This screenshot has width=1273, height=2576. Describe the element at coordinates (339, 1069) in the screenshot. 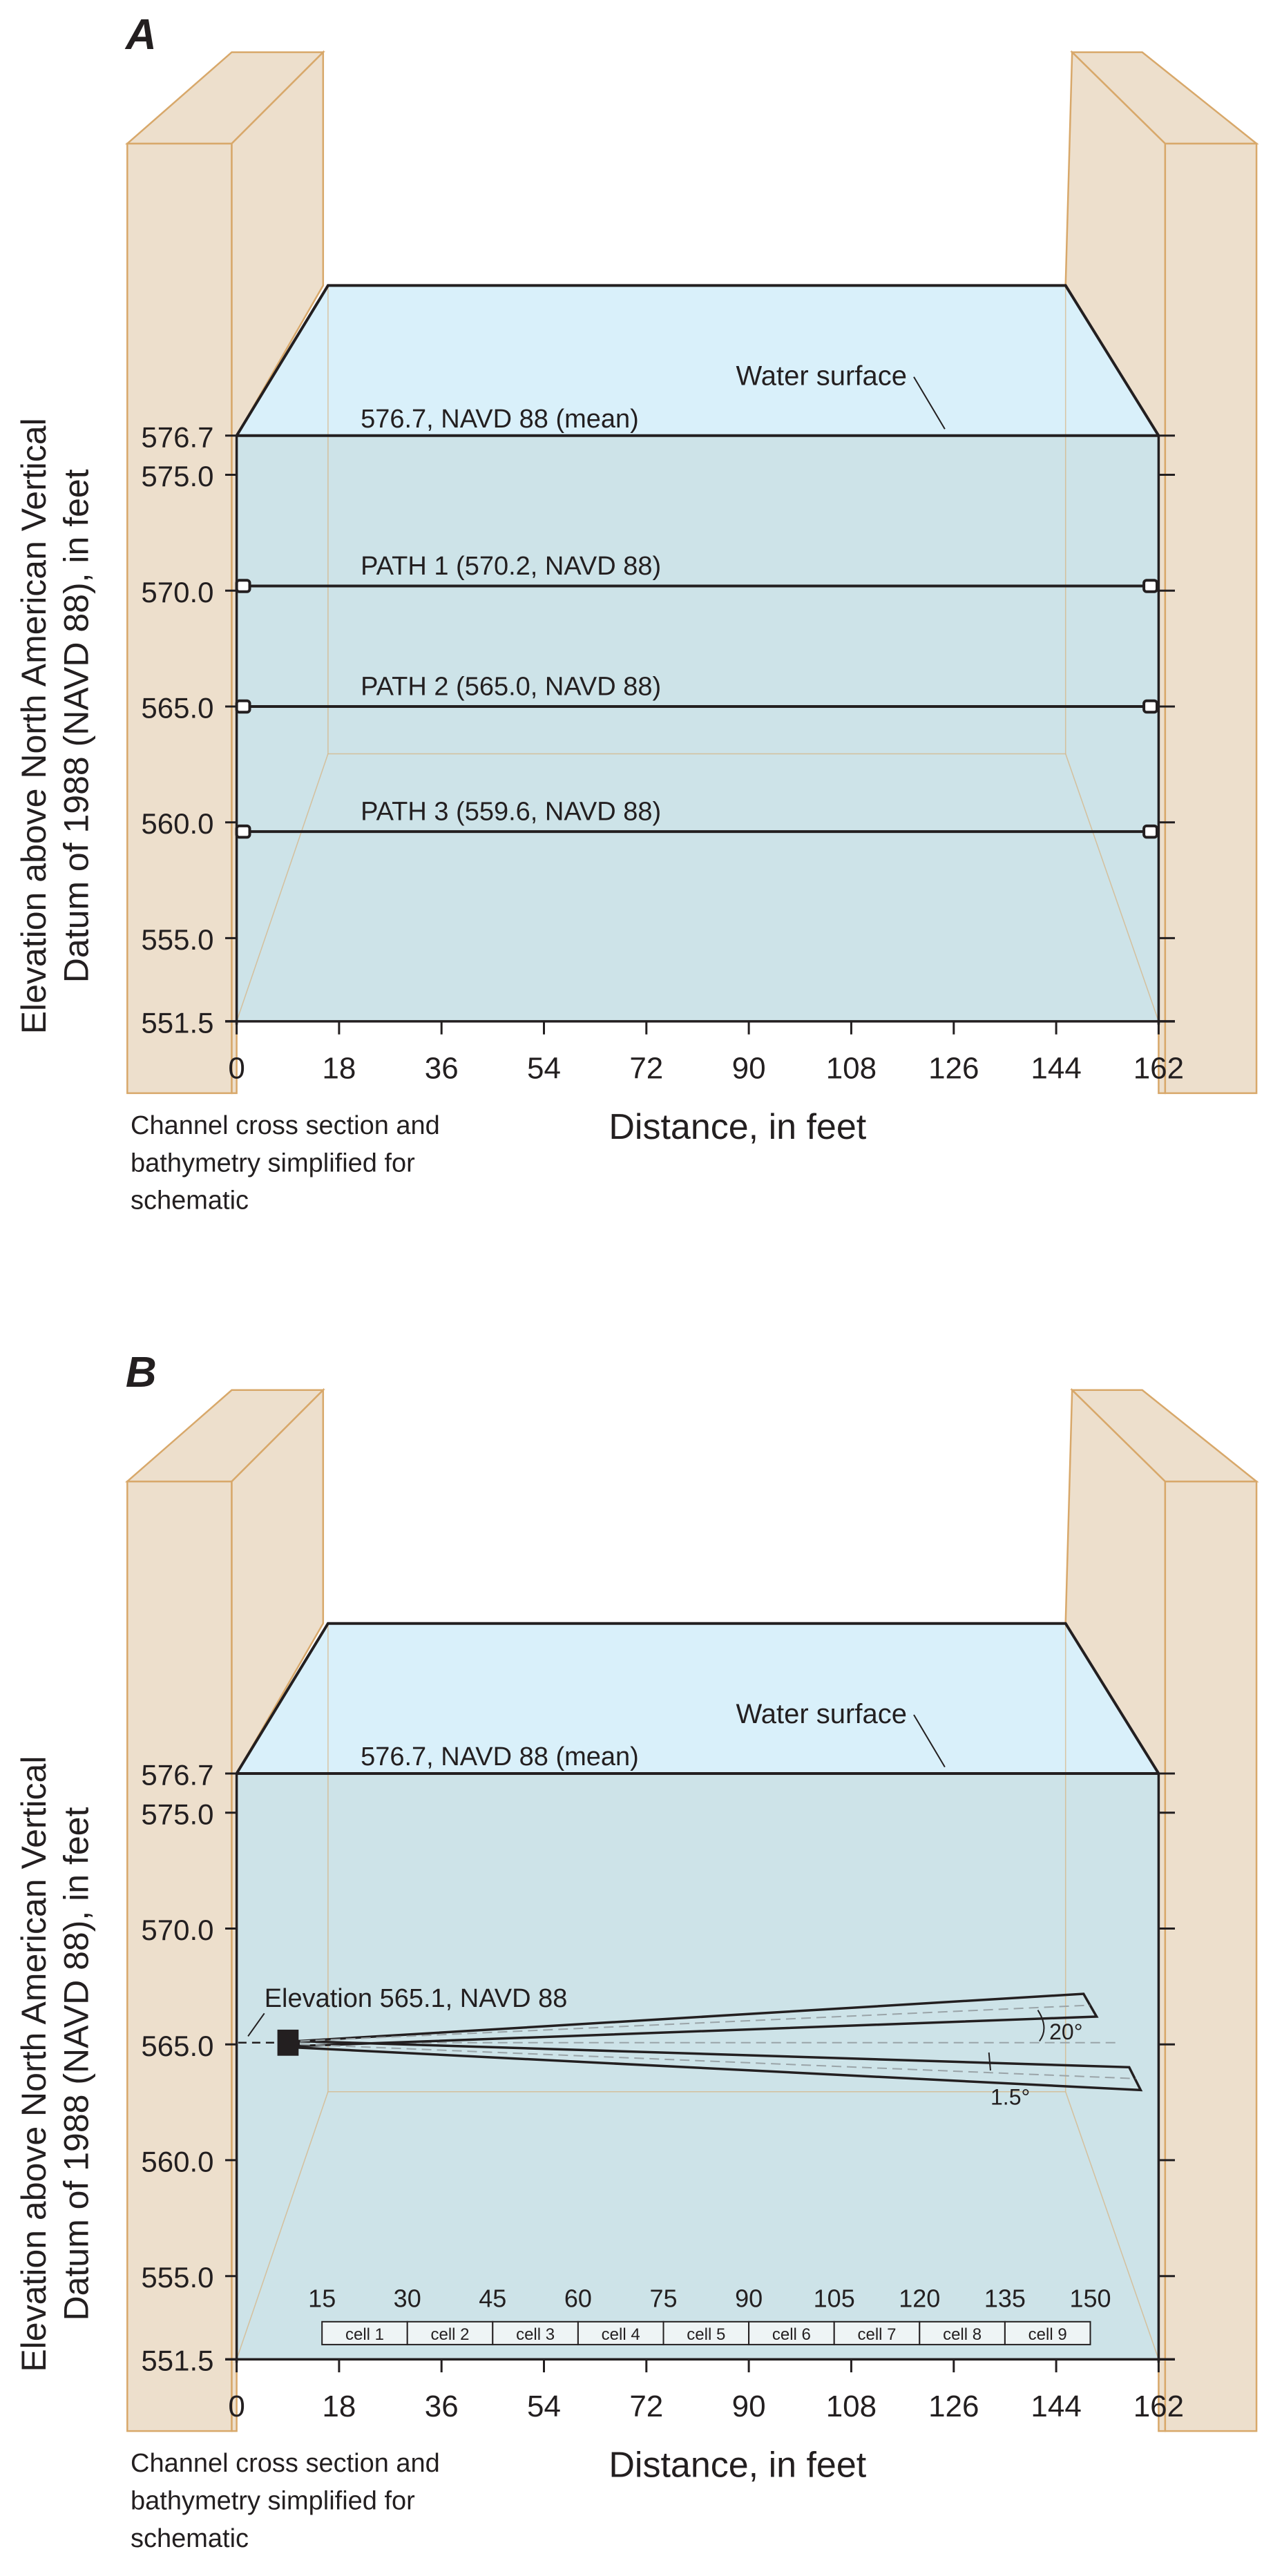

I see `x-tick-label: 18` at that location.